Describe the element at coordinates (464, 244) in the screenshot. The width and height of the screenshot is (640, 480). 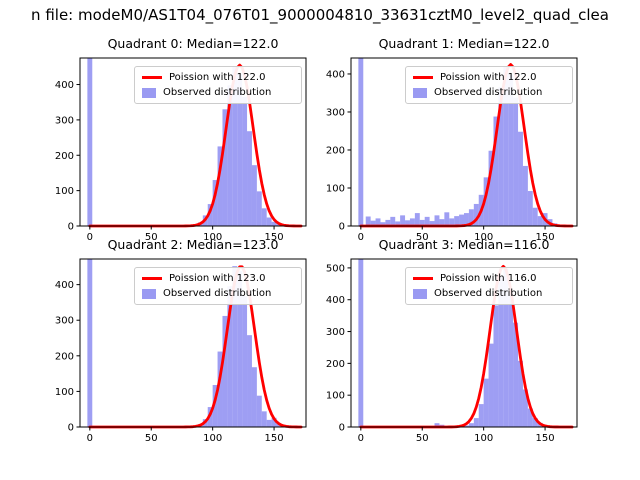
I see `subplot-title-quadrant-3: Quadrant 3: Median=116.0` at that location.